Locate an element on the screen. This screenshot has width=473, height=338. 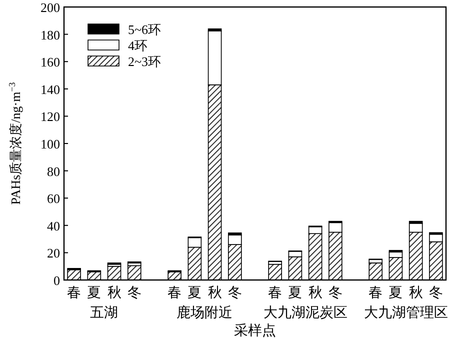
y-tick-label: 140 is located at coordinates (50, 89).